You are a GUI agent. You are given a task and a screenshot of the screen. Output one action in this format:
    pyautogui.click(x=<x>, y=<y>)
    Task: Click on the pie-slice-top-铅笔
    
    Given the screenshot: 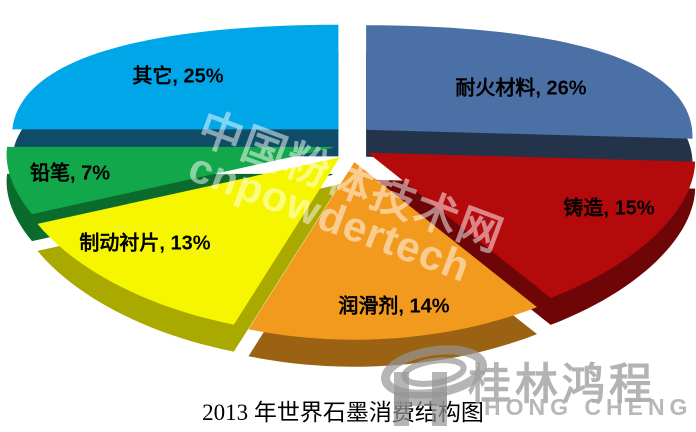 What is the action you would take?
    pyautogui.click(x=169, y=180)
    